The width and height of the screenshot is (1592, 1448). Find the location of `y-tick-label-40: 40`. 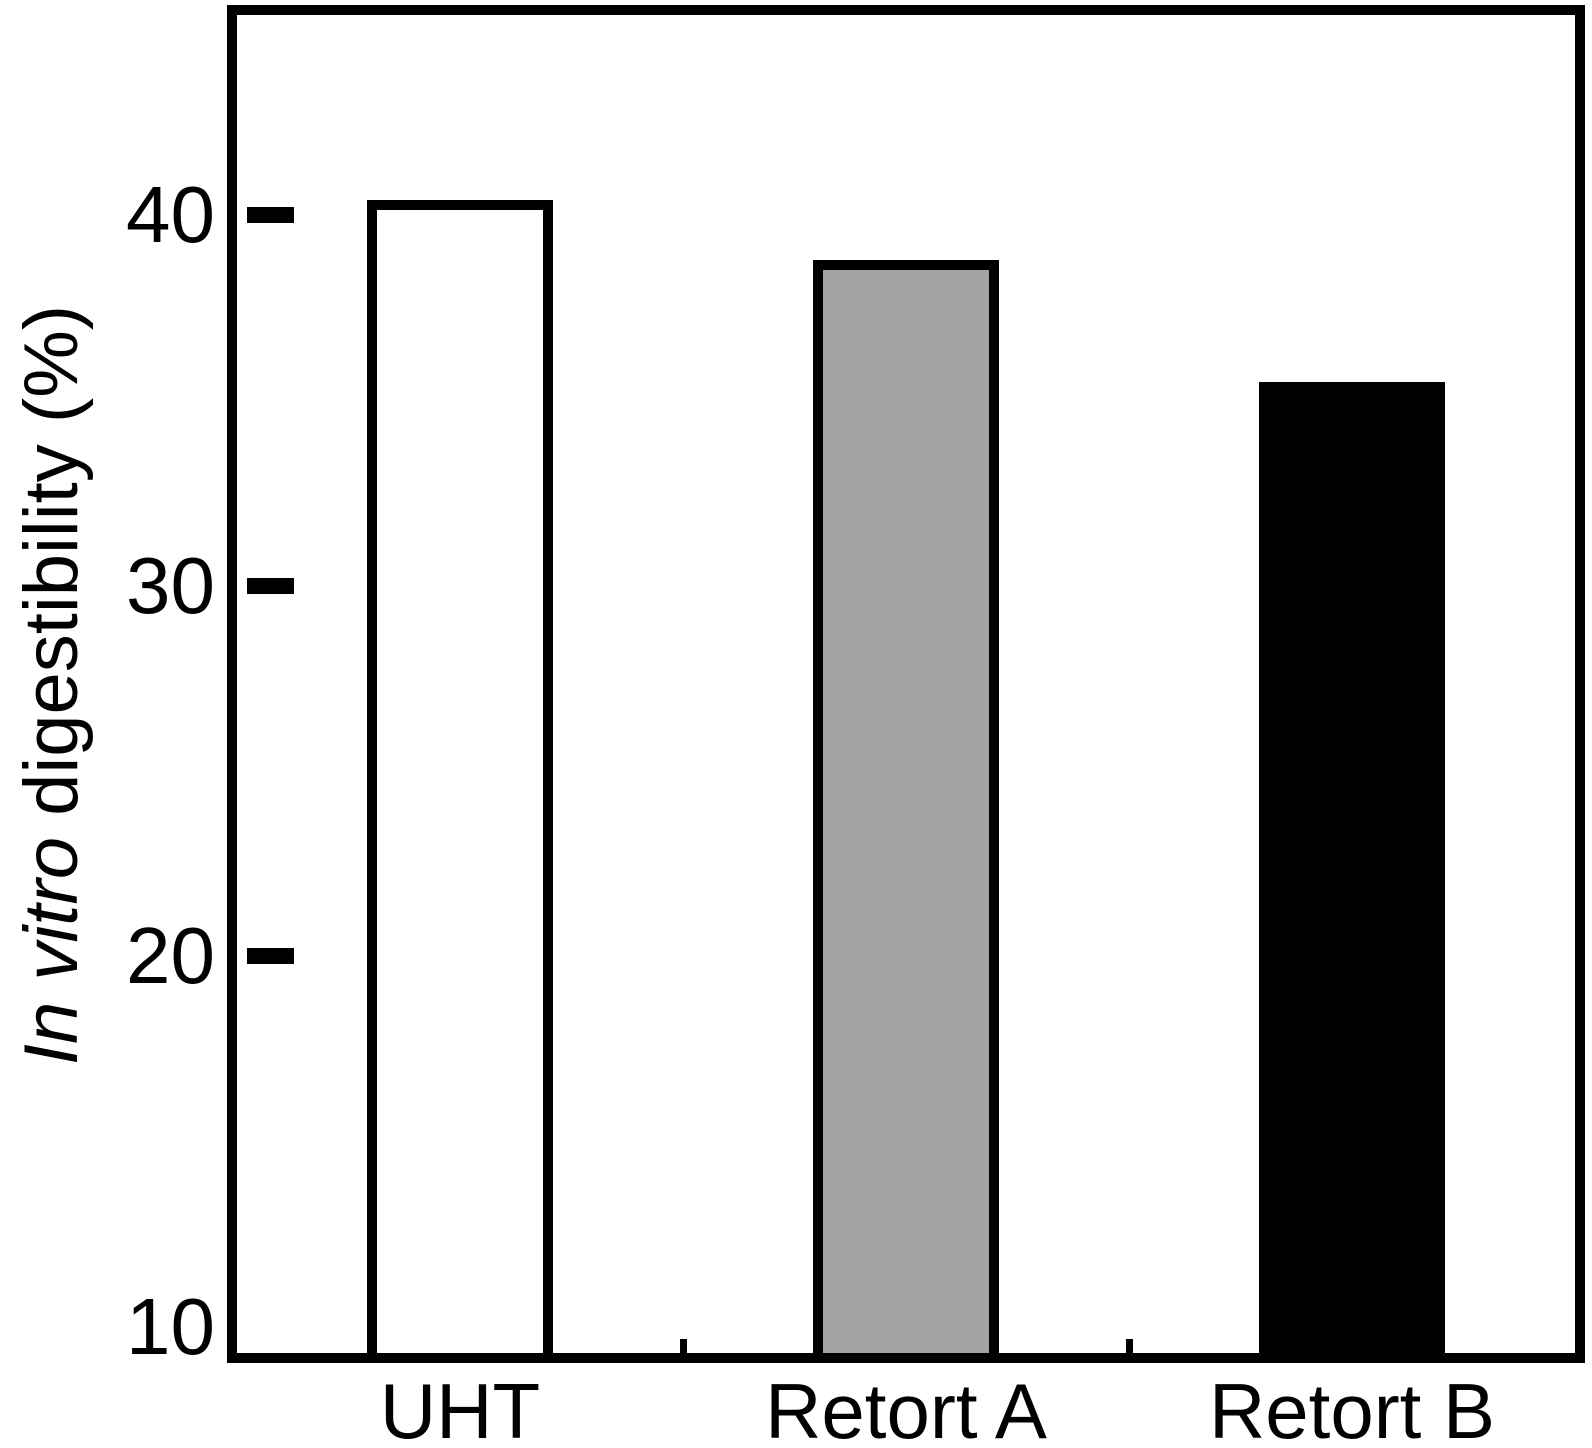

y-tick-label-40: 40 is located at coordinates (170, 215).